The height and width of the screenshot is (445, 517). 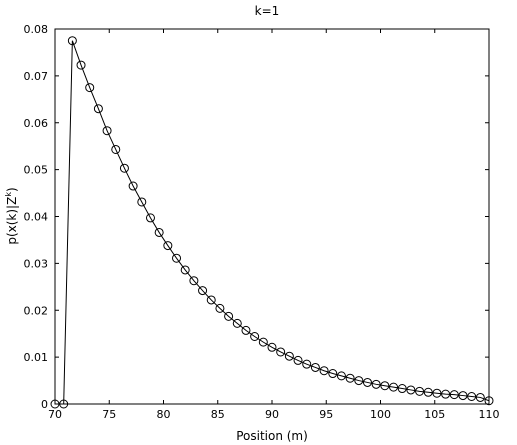 I want to click on y-axis-label: p(x(k)|Zk), so click(x=11, y=215).